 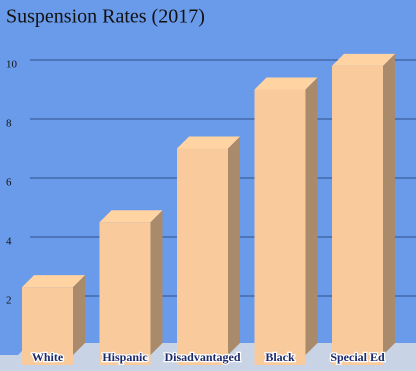 What do you see at coordinates (9, 242) in the screenshot?
I see `y-tick-label: 4` at bounding box center [9, 242].